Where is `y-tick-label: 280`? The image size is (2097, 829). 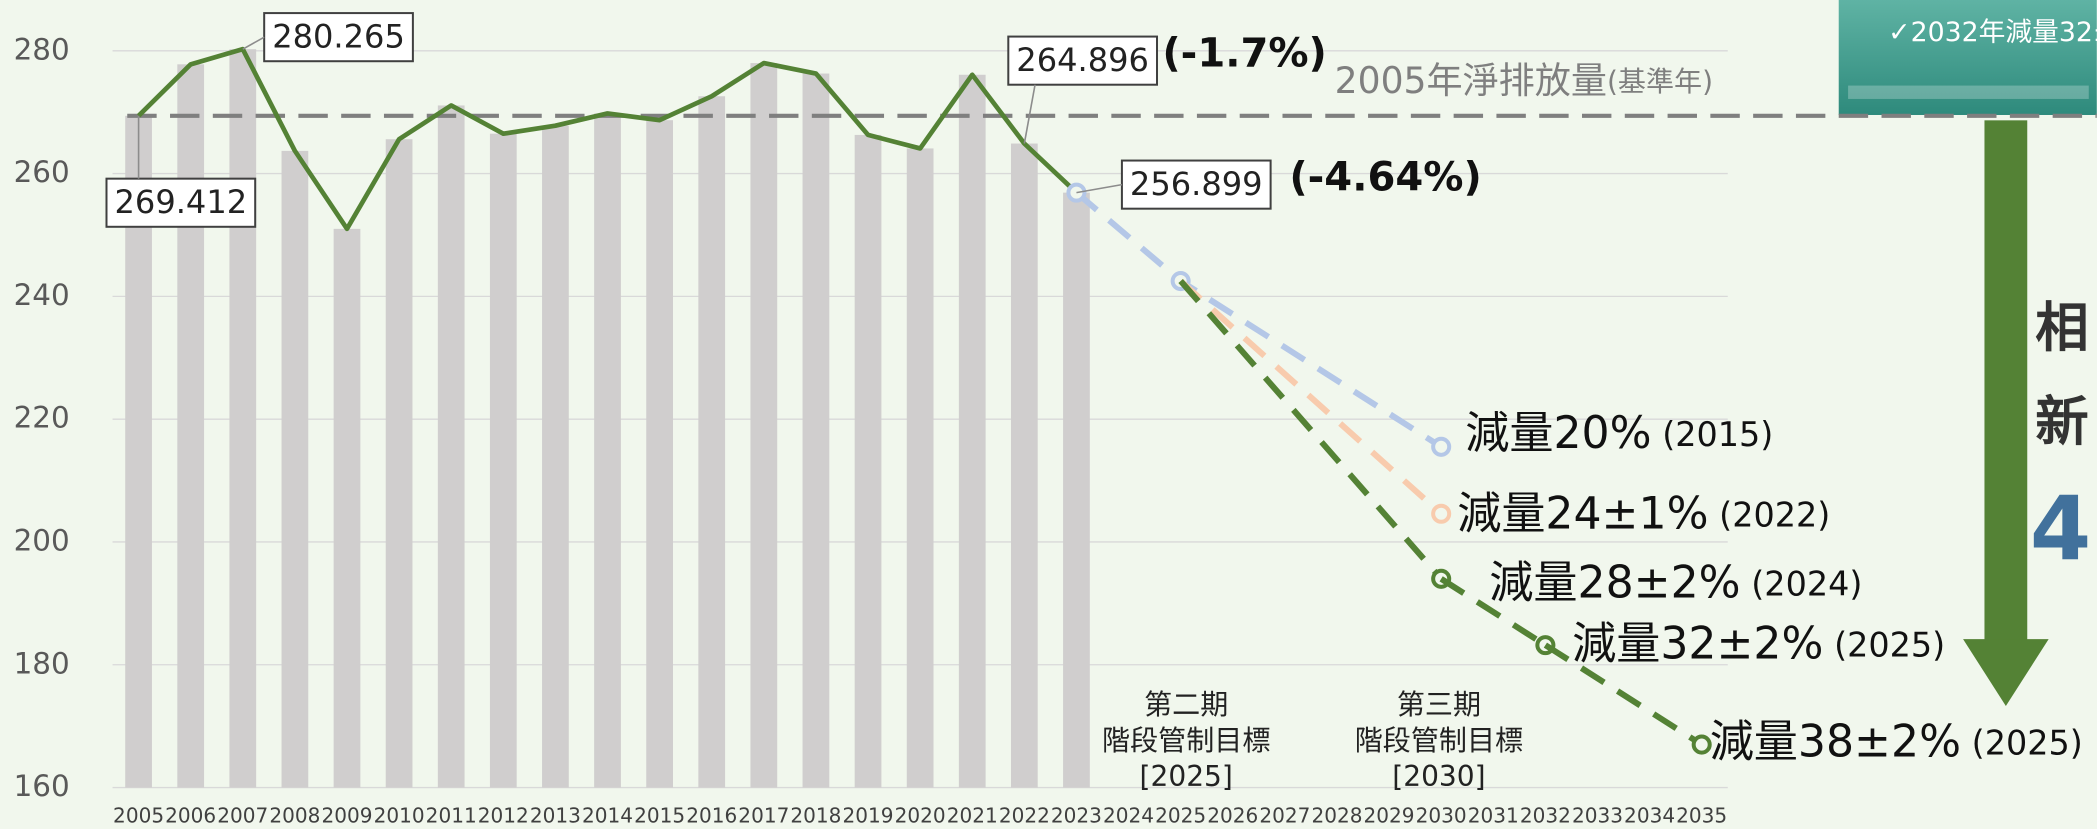 y-tick-label: 280 is located at coordinates (42, 49).